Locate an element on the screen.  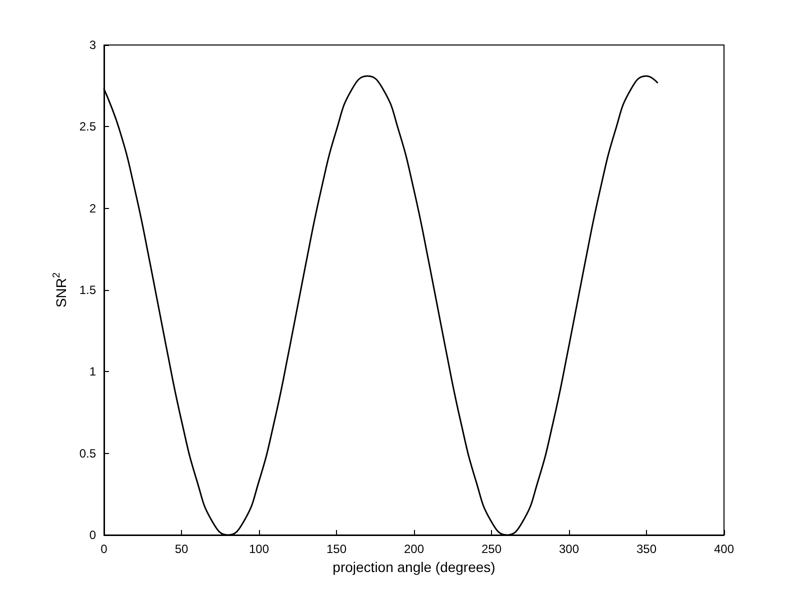
y-tick-label: 1.5 is located at coordinates (87, 290).